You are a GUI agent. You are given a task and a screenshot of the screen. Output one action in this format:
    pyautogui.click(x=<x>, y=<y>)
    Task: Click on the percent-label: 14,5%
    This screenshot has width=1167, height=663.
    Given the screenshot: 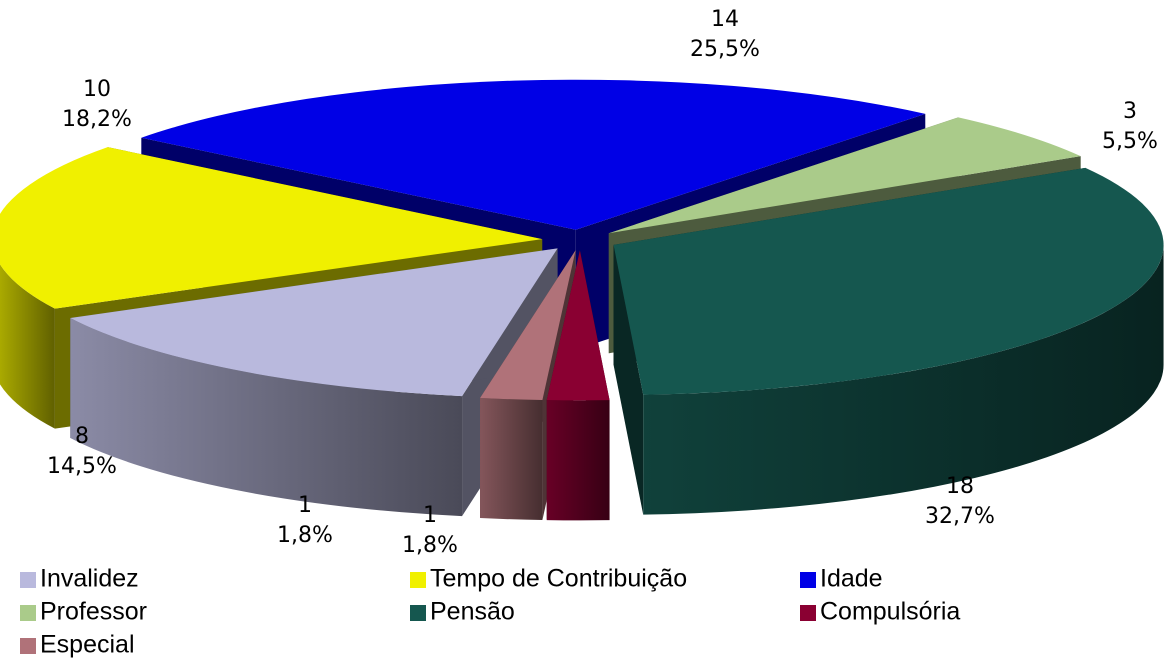 What is the action you would take?
    pyautogui.click(x=82, y=466)
    